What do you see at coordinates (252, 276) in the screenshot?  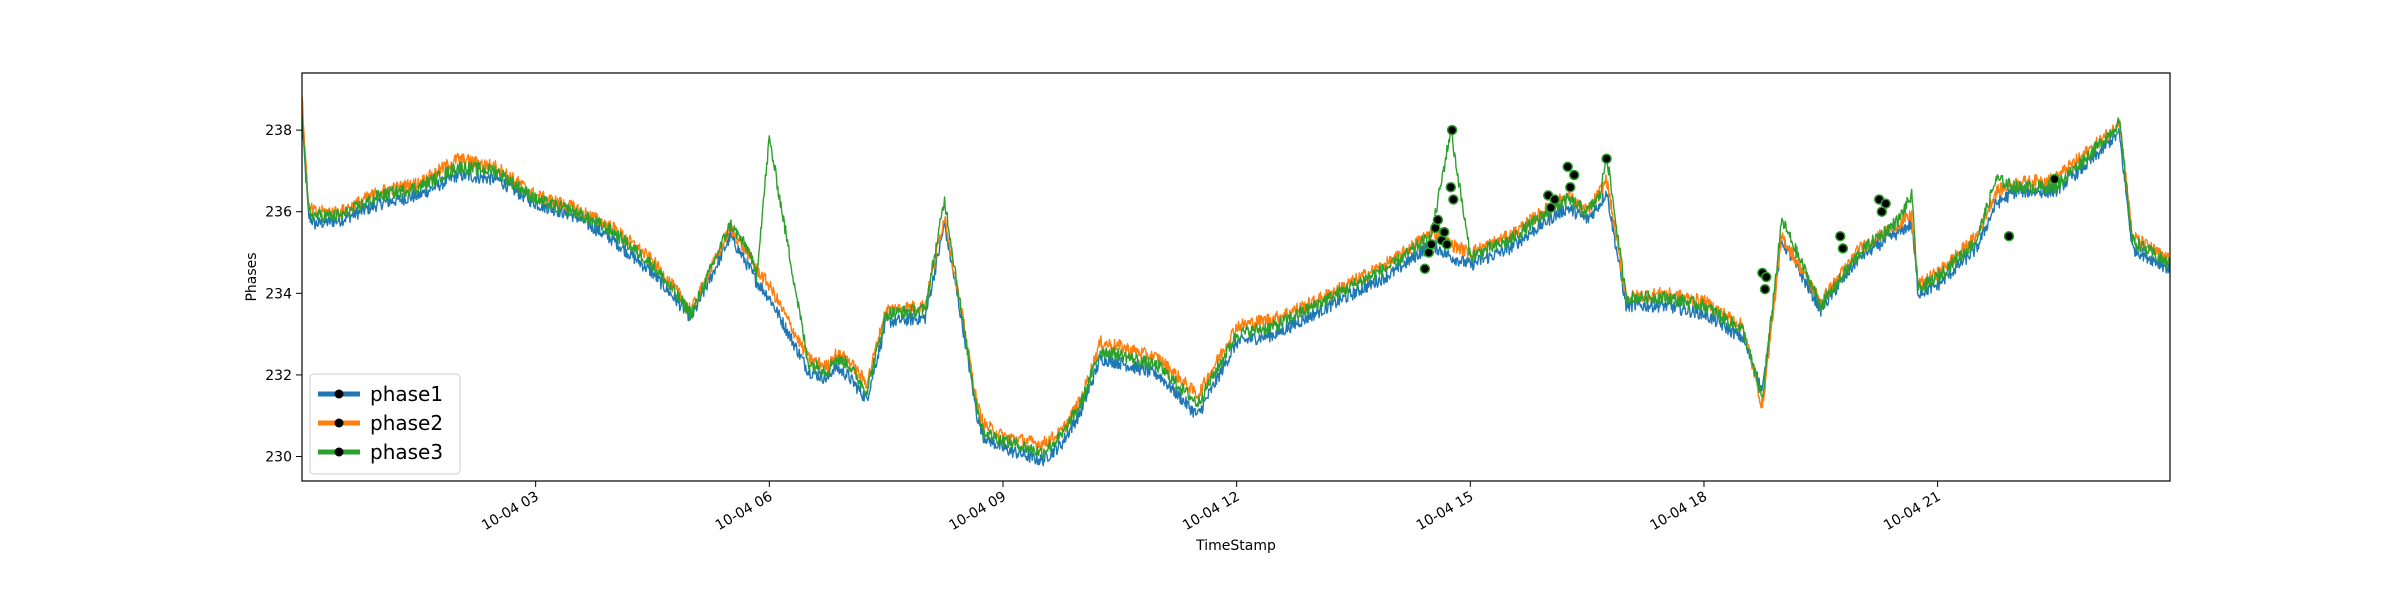 I see `y-axis-label: Phases` at bounding box center [252, 276].